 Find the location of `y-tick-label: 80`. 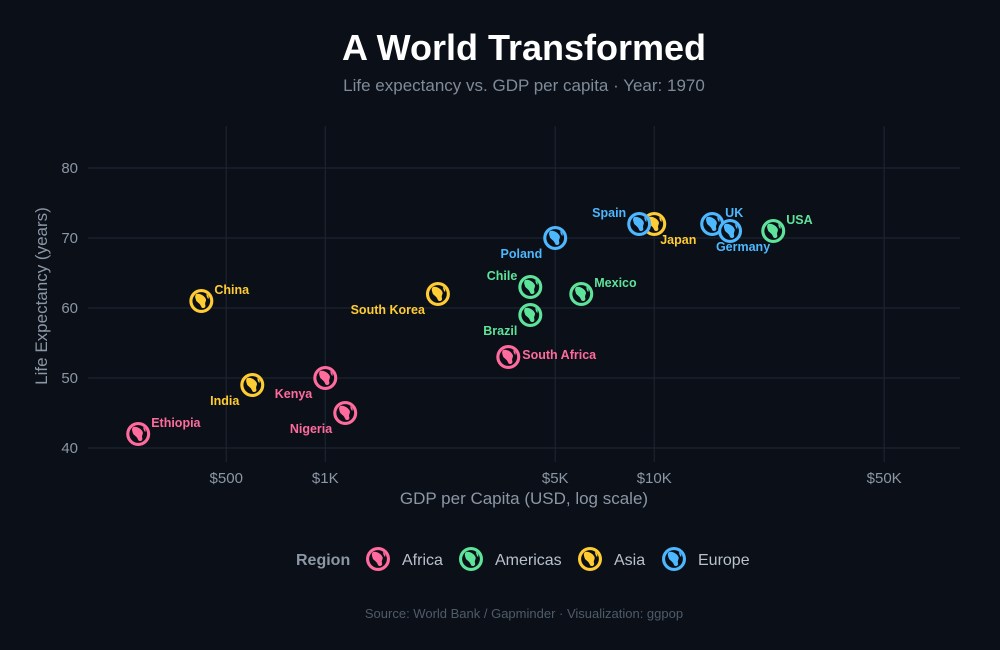

y-tick-label: 80 is located at coordinates (69, 168).